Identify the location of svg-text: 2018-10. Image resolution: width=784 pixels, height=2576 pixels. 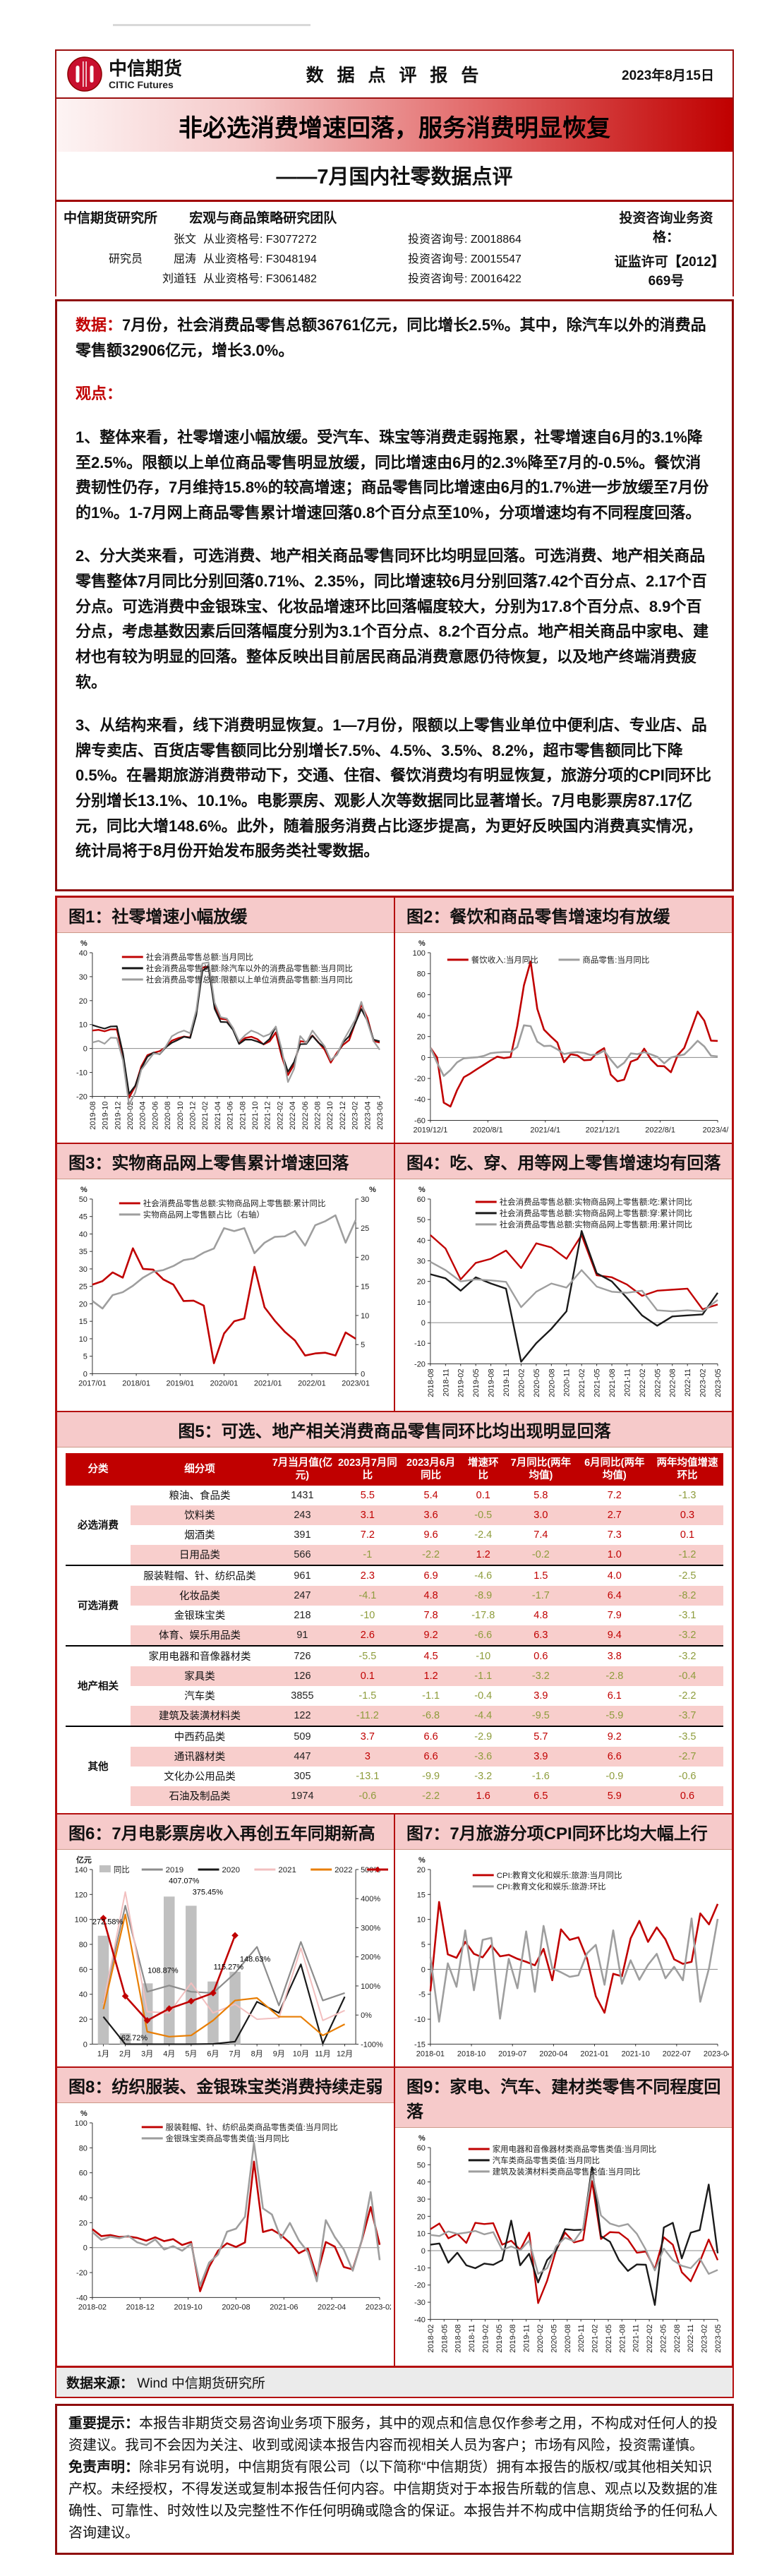
(472, 2054).